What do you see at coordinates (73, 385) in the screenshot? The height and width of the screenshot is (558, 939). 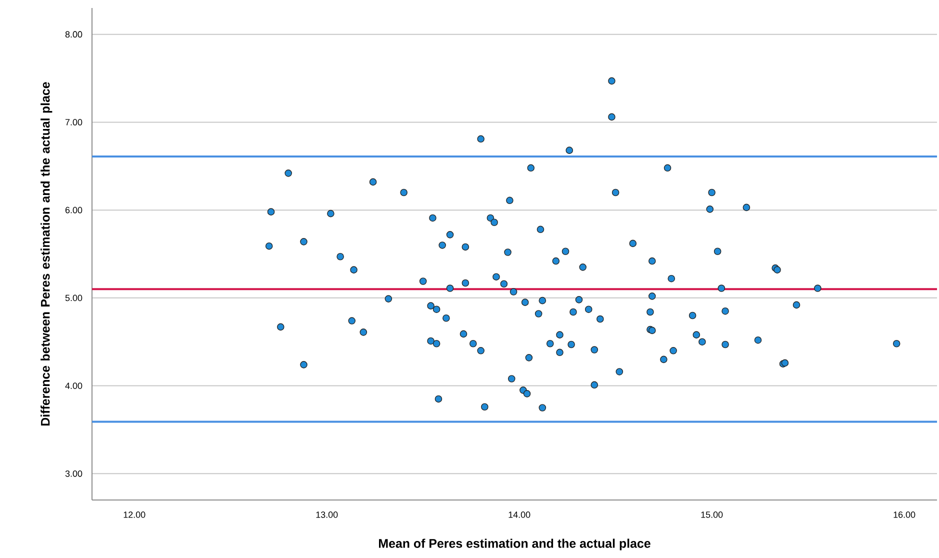 I see `y-tick-label: 4.00` at bounding box center [73, 385].